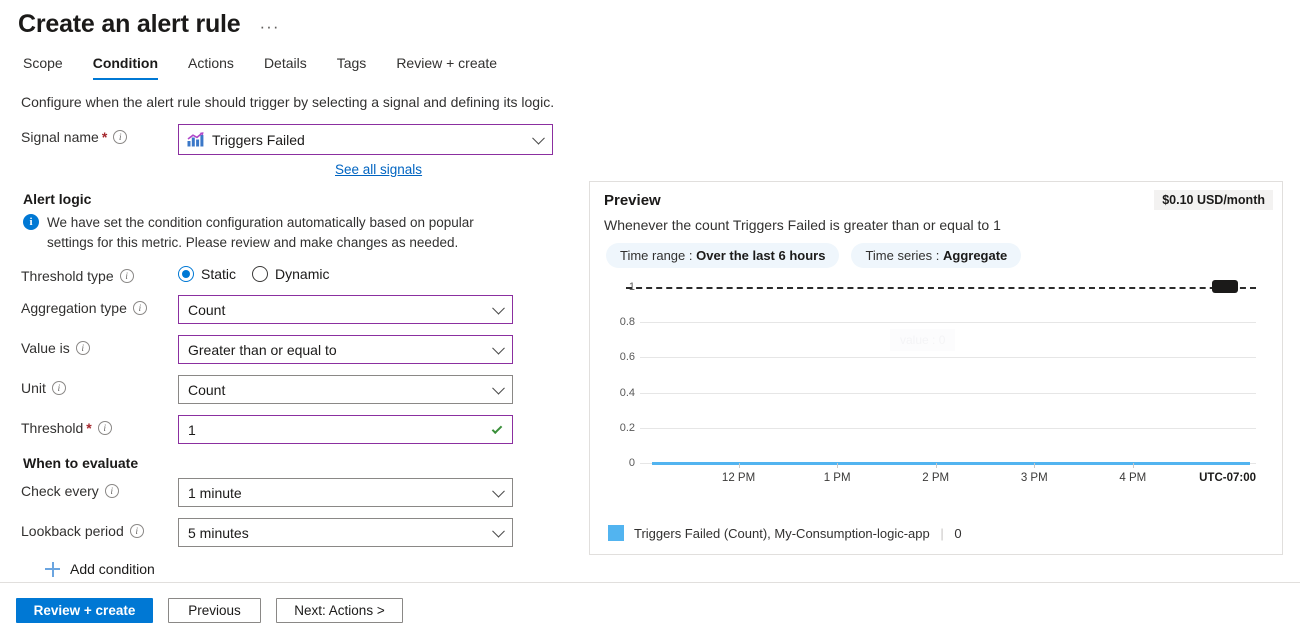 The image size is (1300, 630). Describe the element at coordinates (58, 388) in the screenshot. I see `info-icon-unit: i` at that location.